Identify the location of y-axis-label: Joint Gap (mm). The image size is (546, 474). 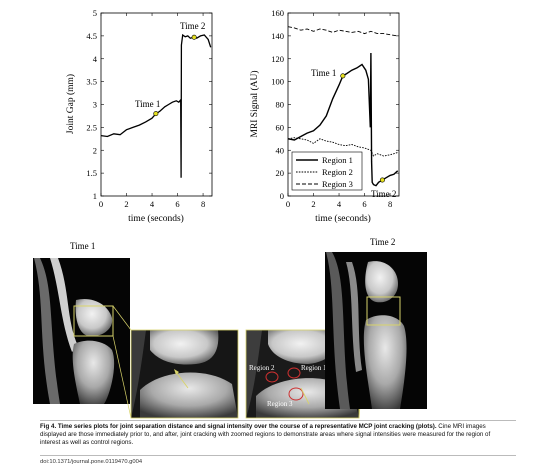
(70, 104).